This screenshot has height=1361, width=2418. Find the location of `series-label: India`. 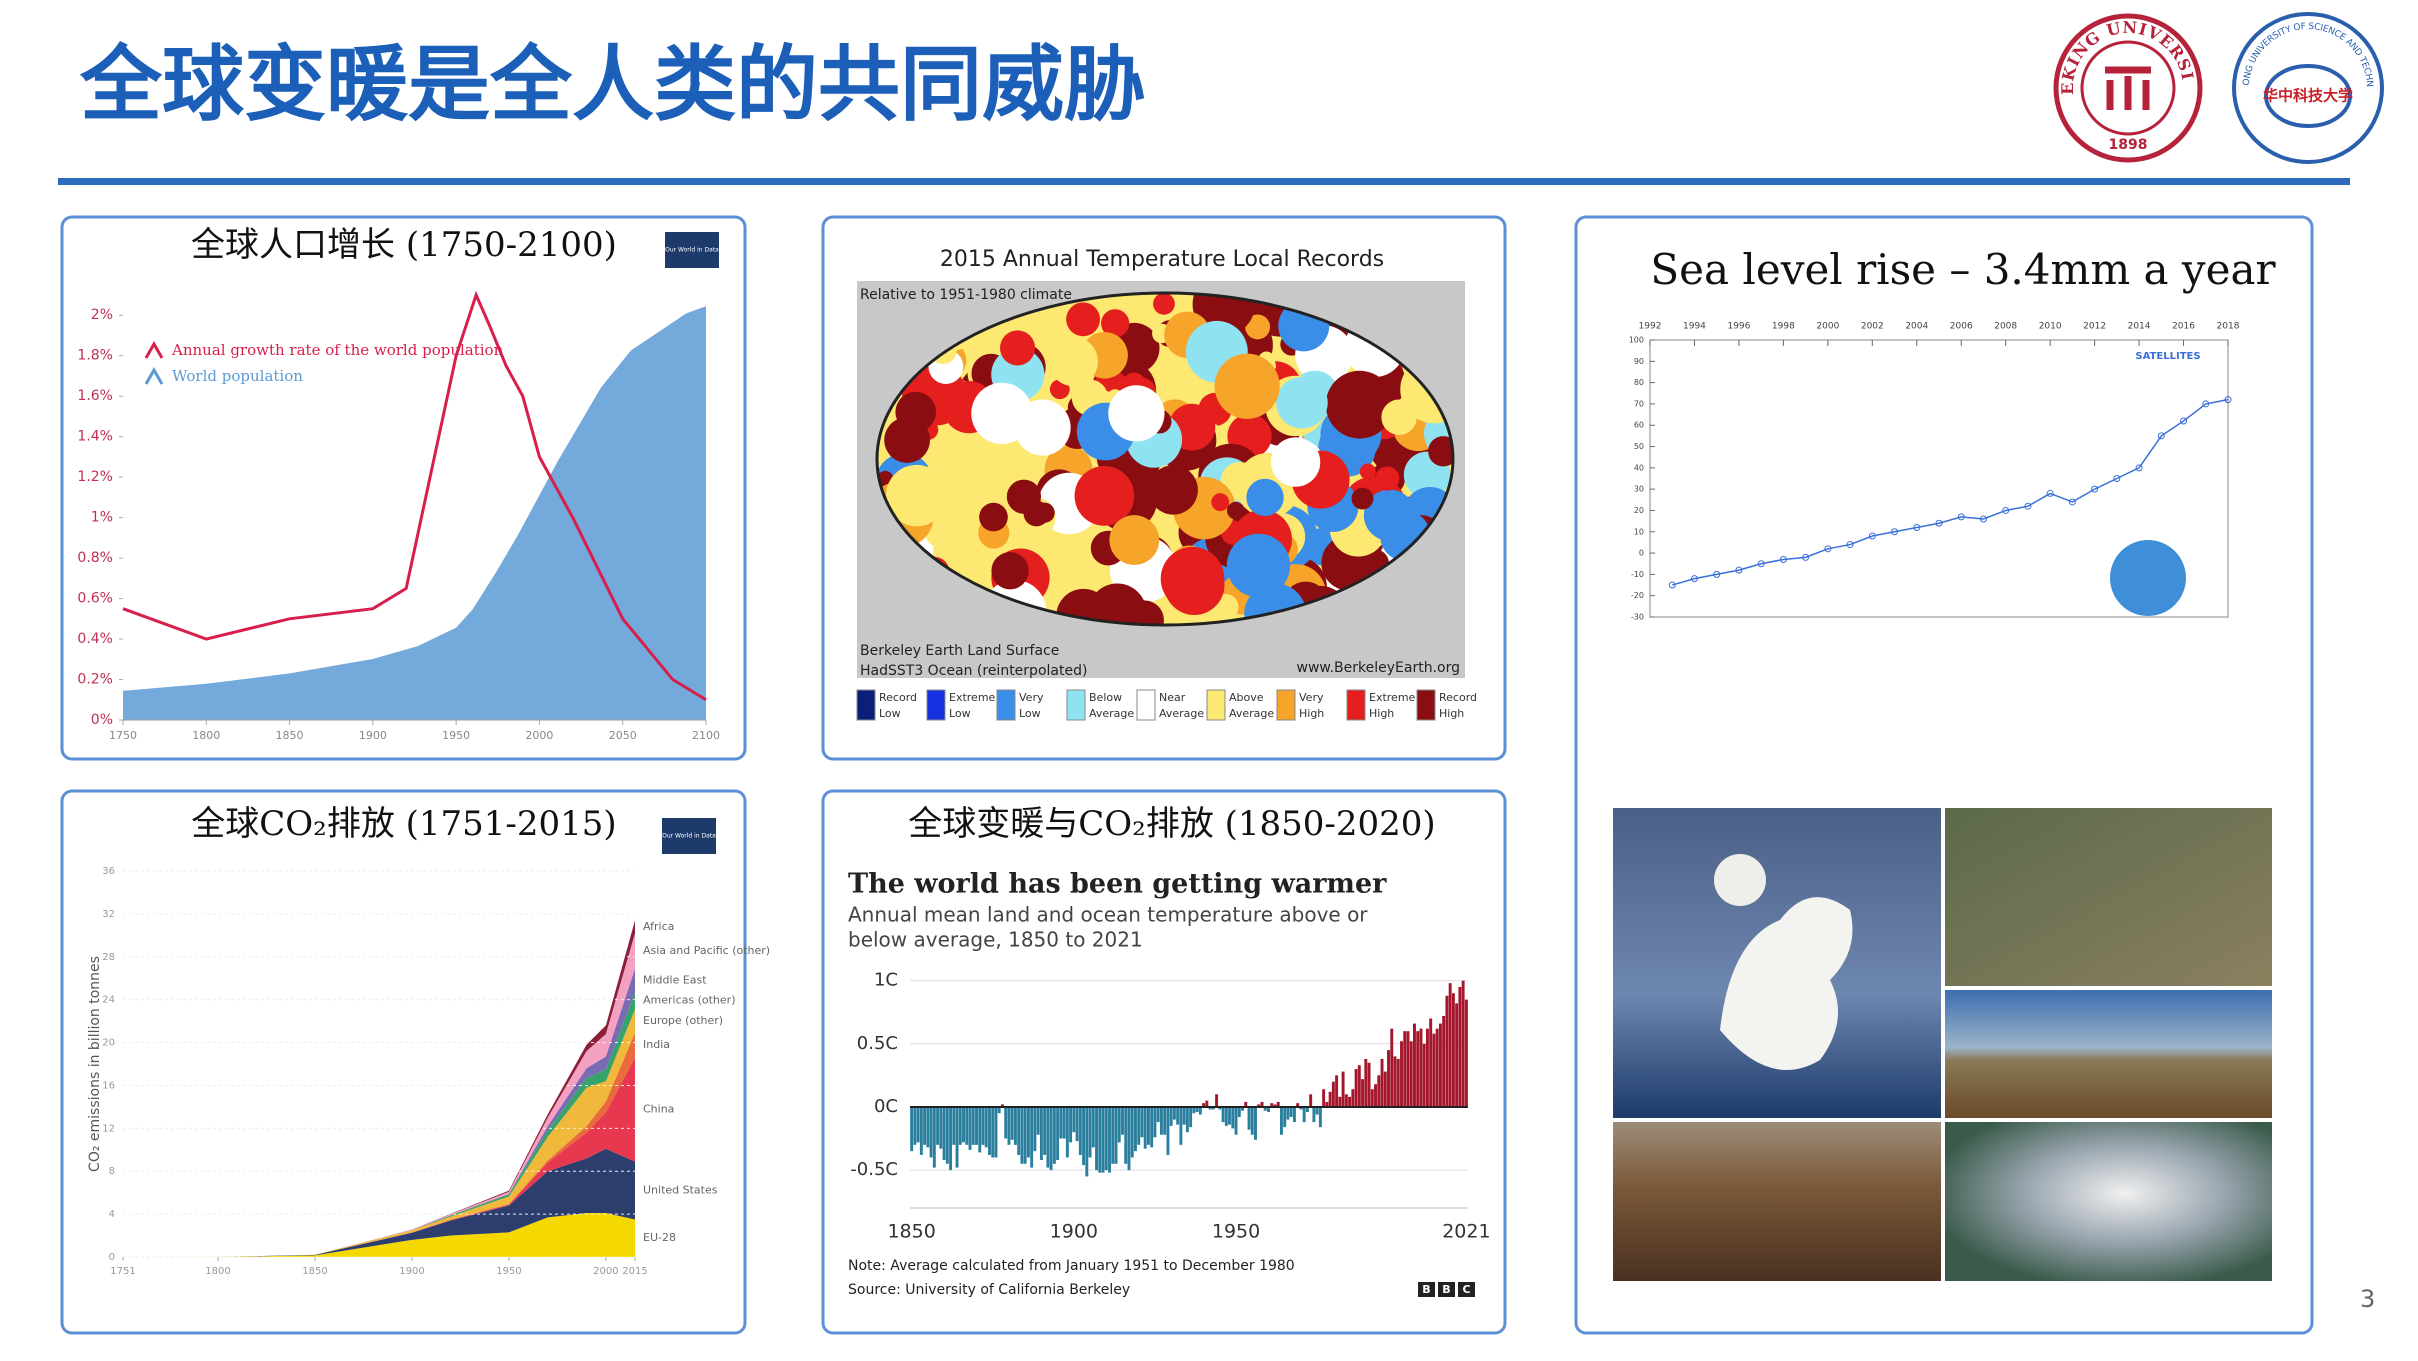

series-label: India is located at coordinates (656, 1044).